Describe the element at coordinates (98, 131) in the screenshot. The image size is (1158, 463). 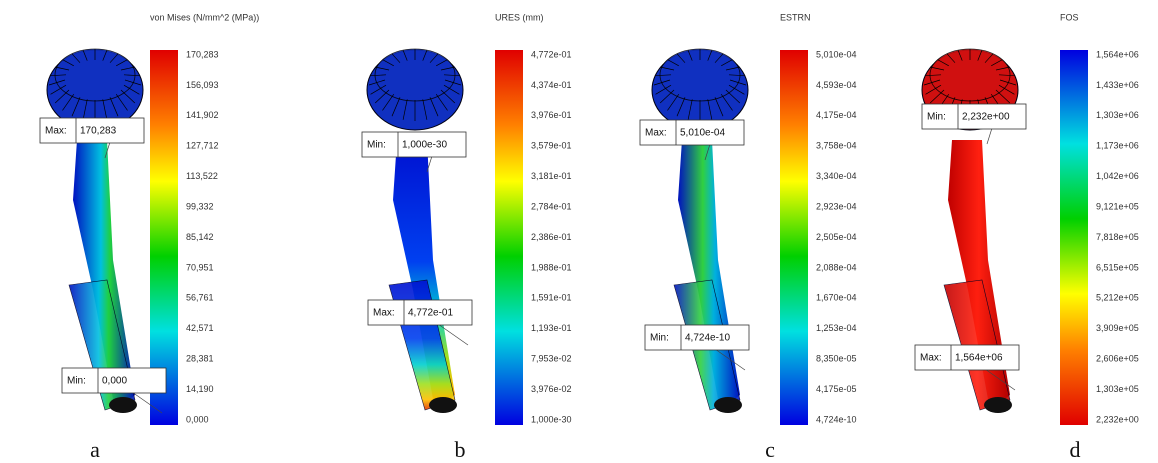
I see `annotation-value: 170,283` at that location.